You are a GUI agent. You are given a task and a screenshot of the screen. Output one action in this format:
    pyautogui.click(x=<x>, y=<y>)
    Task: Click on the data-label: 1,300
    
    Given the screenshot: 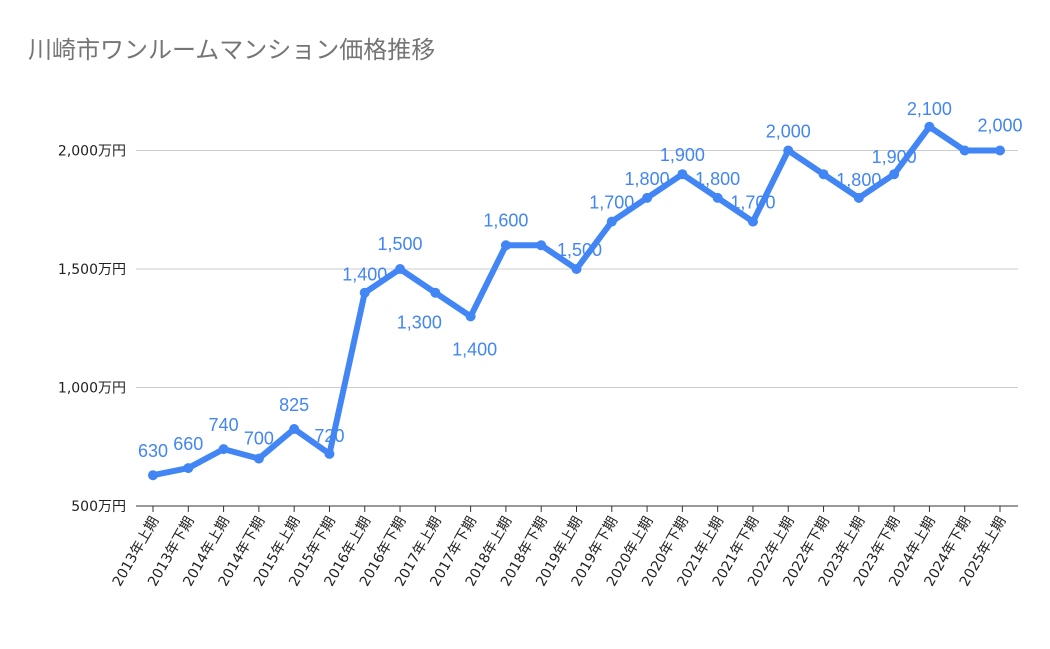 What is the action you would take?
    pyautogui.click(x=419, y=323)
    